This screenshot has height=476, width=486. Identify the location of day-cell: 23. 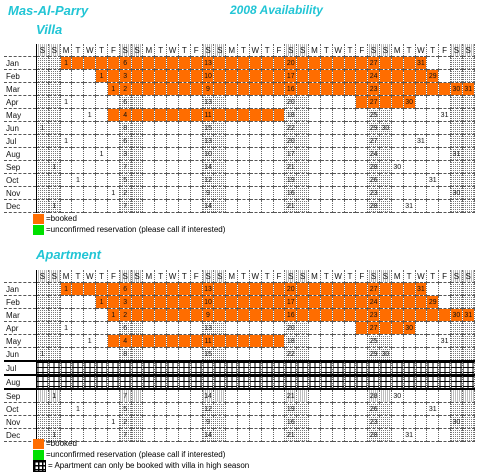
(374, 193).